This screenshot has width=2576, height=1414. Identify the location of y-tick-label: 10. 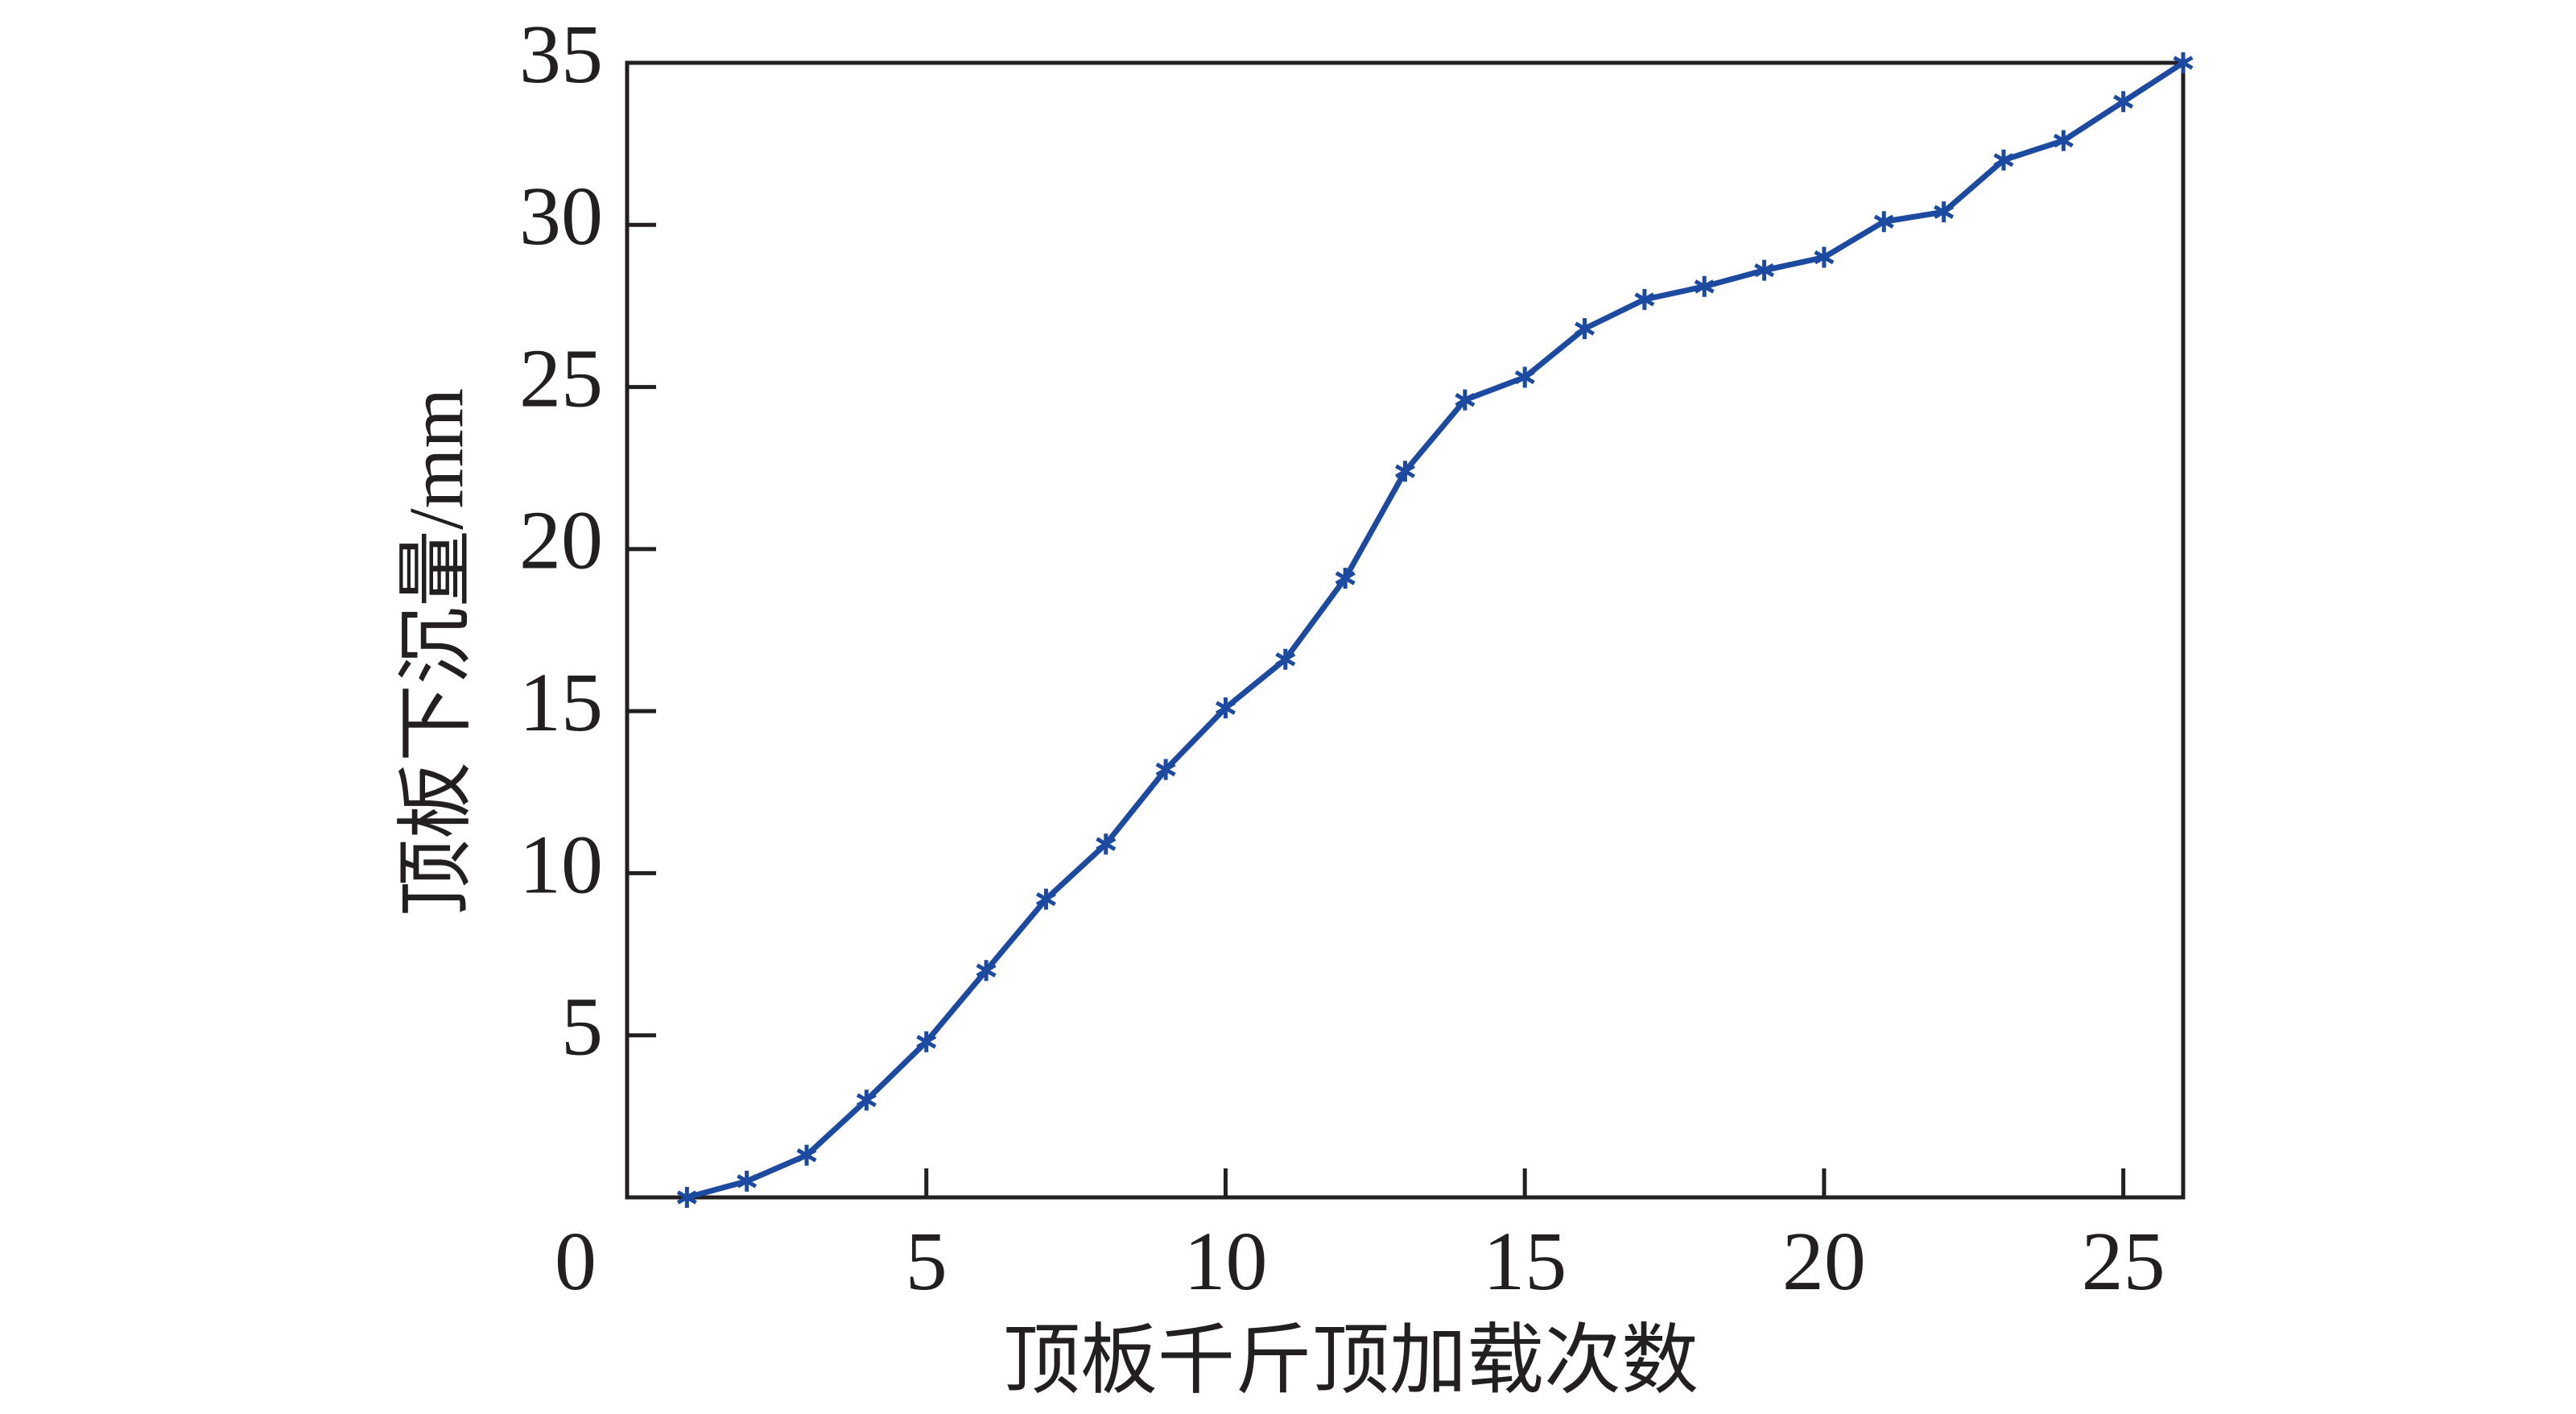
(561, 865).